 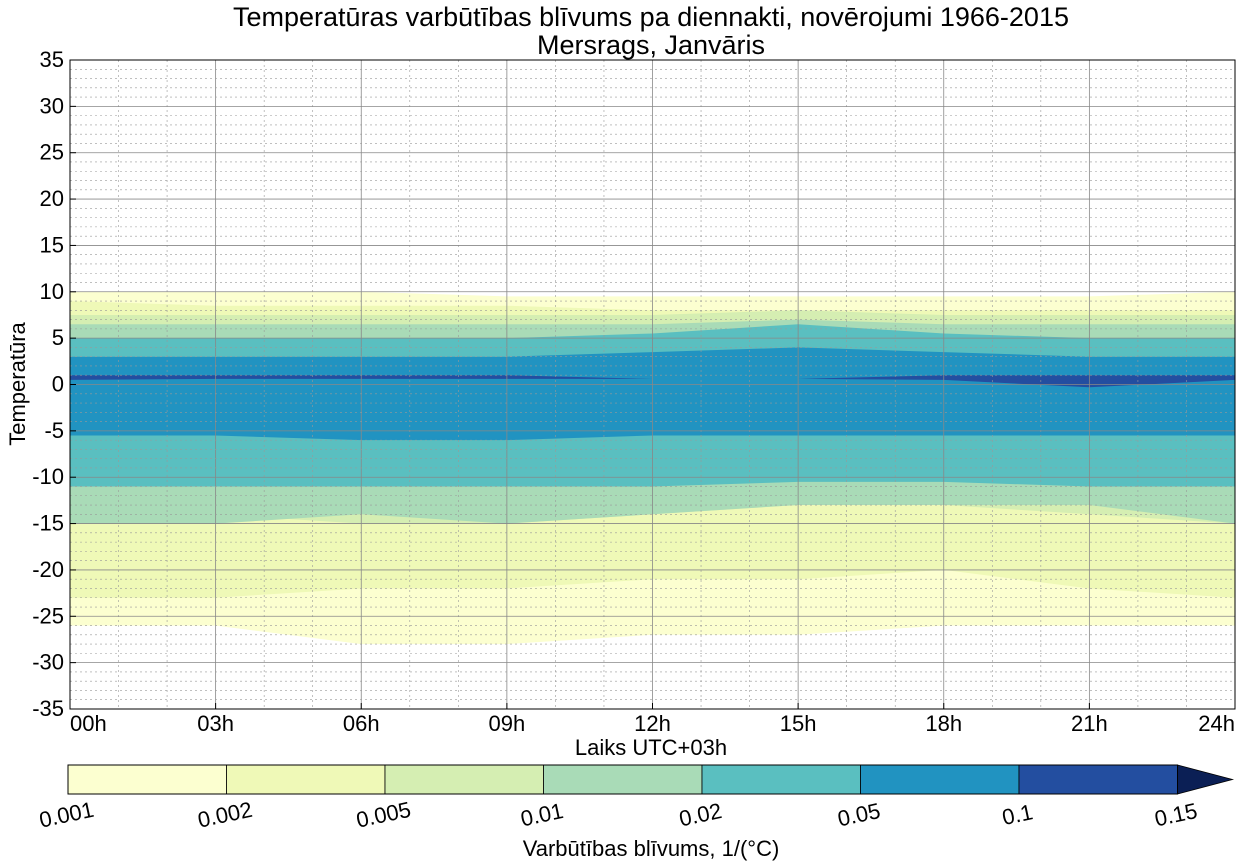 I want to click on y-tick-label: -25, so click(x=48, y=615).